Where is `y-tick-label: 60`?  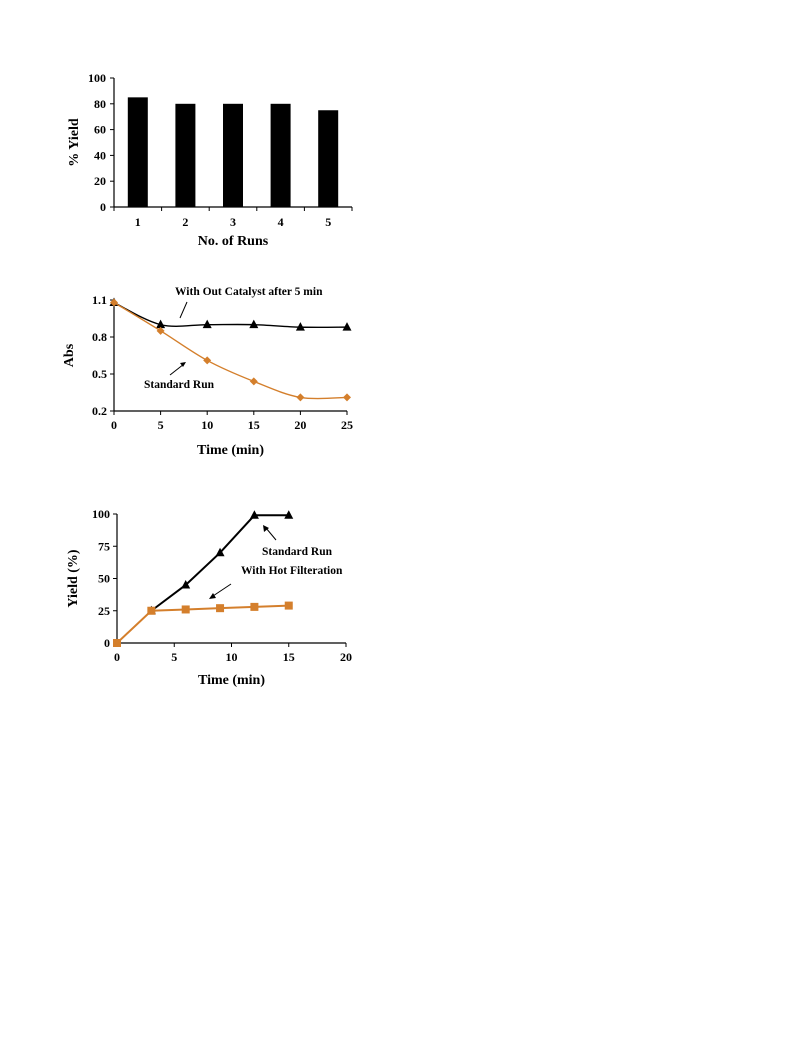 y-tick-label: 60 is located at coordinates (100, 130).